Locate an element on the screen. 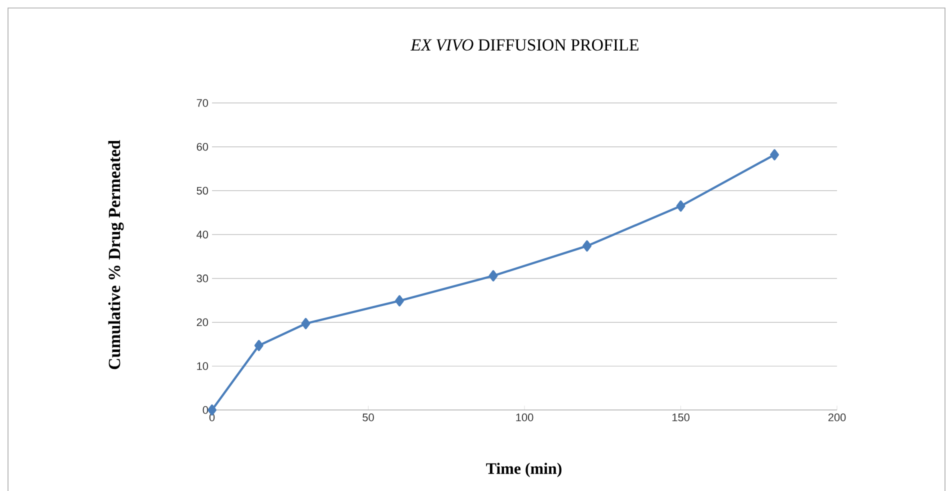 This screenshot has width=947, height=491. y-tick-label: 70 is located at coordinates (202, 103).